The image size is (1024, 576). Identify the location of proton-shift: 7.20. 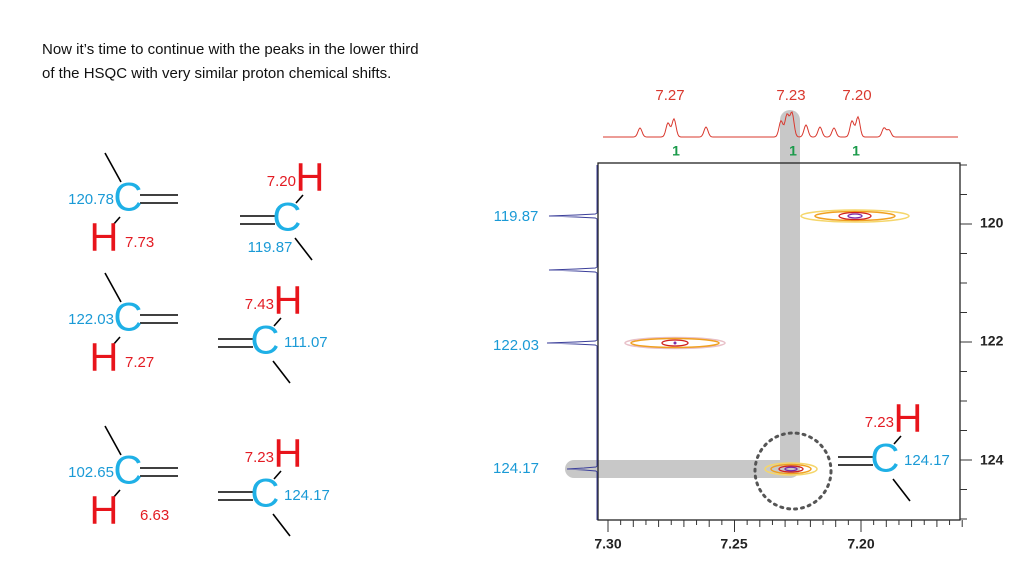
(281, 181).